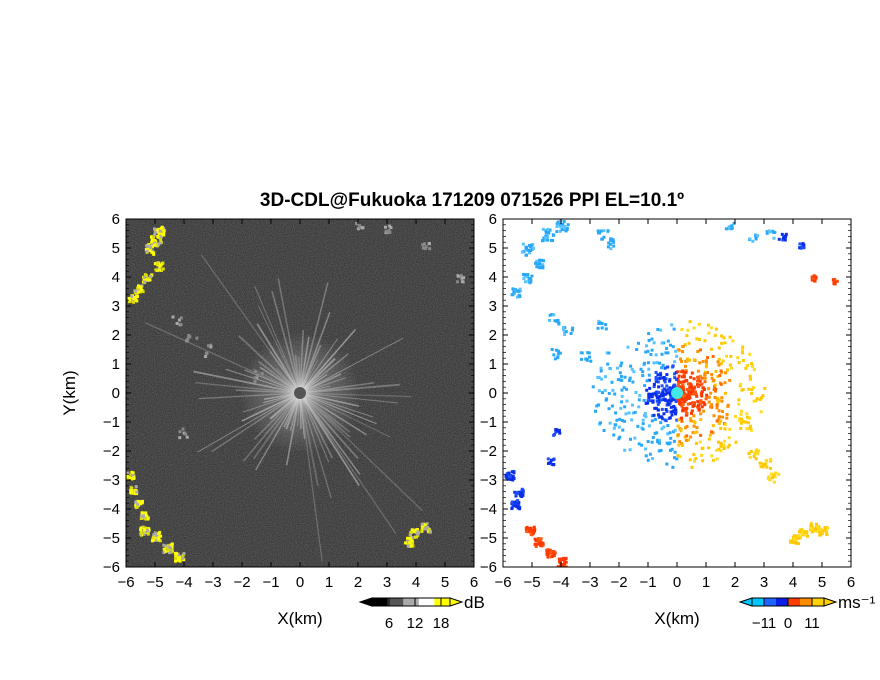  What do you see at coordinates (116, 335) in the screenshot?
I see `y-tick-label: 2` at bounding box center [116, 335].